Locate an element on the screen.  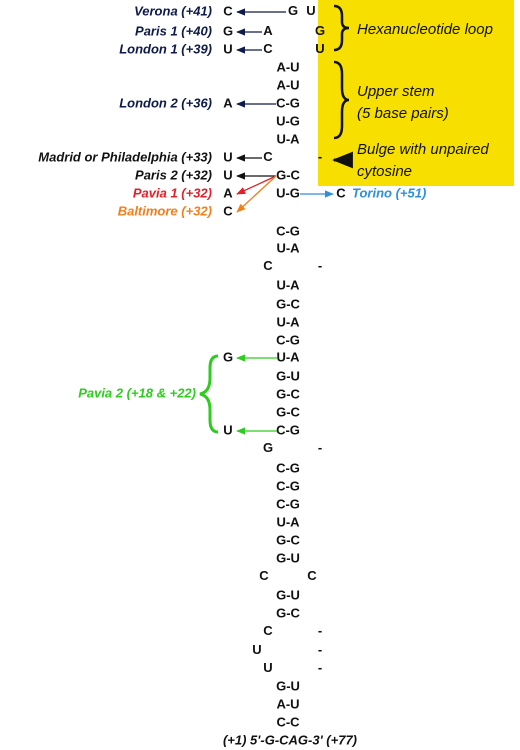
unpaired-bases: G- is located at coordinates (292, 447).